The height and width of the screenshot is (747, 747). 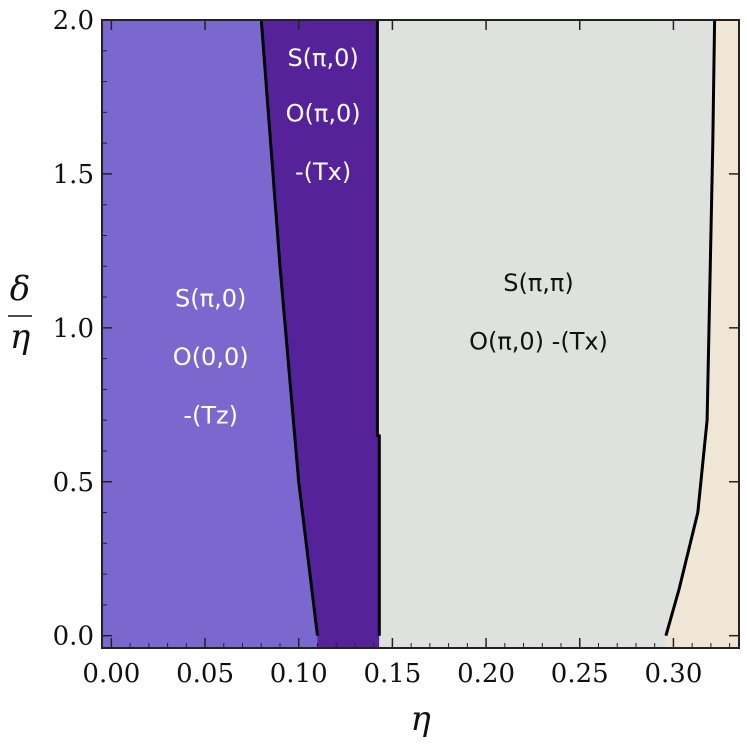 I want to click on region-2-label-line: S(π,0), so click(x=322, y=58).